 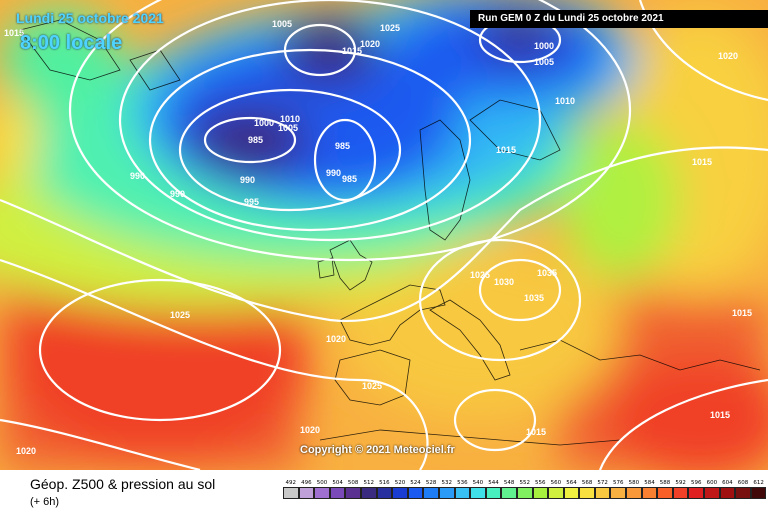 I want to click on scale-label: 604, so click(x=727, y=483).